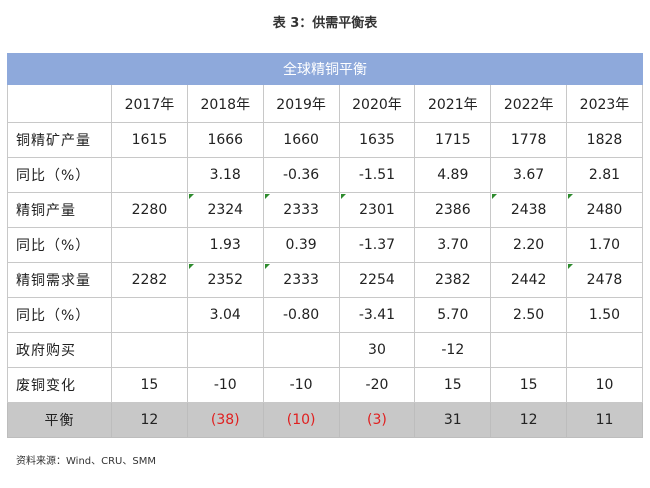 This screenshot has height=488, width=650. I want to click on table-row: 同比（%） 3.04 -0.80 -3.41 5.70 2.50 1.50, so click(325, 315).